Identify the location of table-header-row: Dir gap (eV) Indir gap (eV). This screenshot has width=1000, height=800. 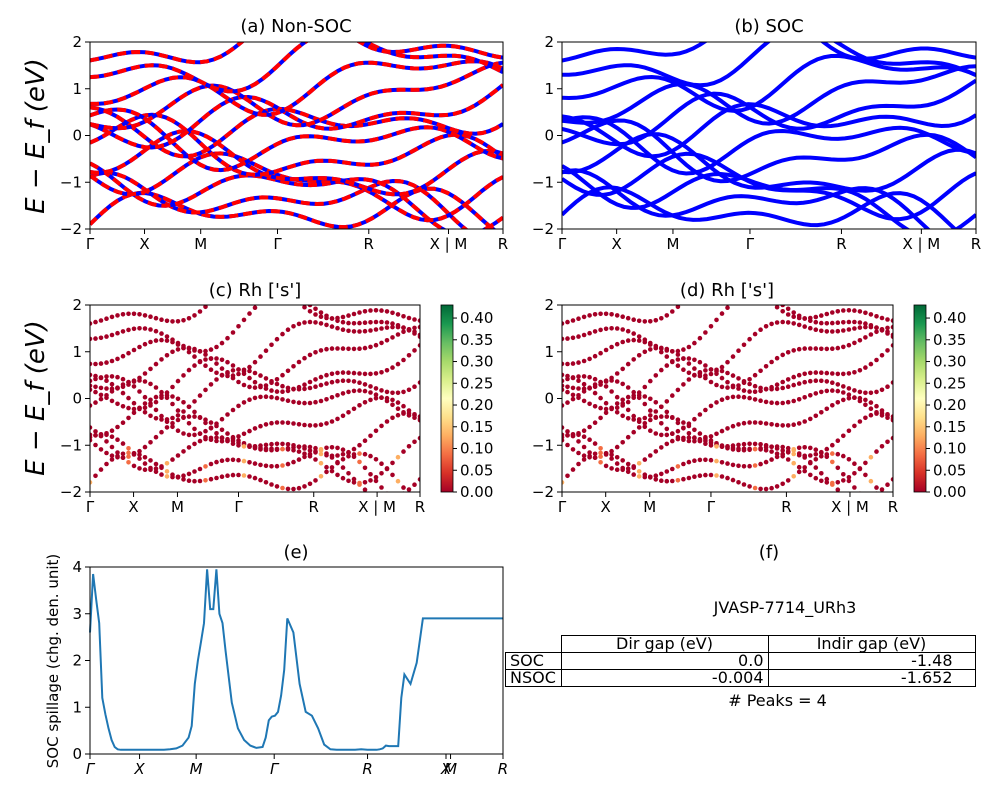
(741, 644).